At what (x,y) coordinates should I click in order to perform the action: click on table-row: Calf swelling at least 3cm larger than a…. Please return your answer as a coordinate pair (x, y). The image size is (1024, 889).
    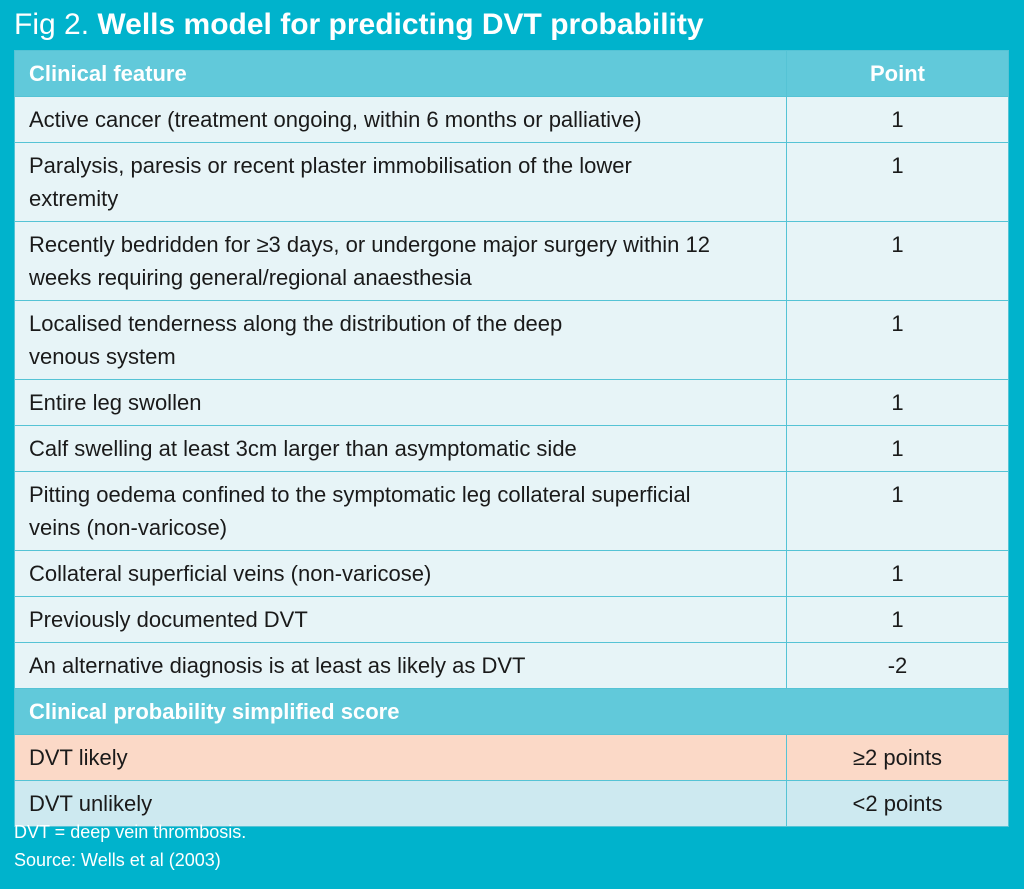
    Looking at the image, I should click on (511, 448).